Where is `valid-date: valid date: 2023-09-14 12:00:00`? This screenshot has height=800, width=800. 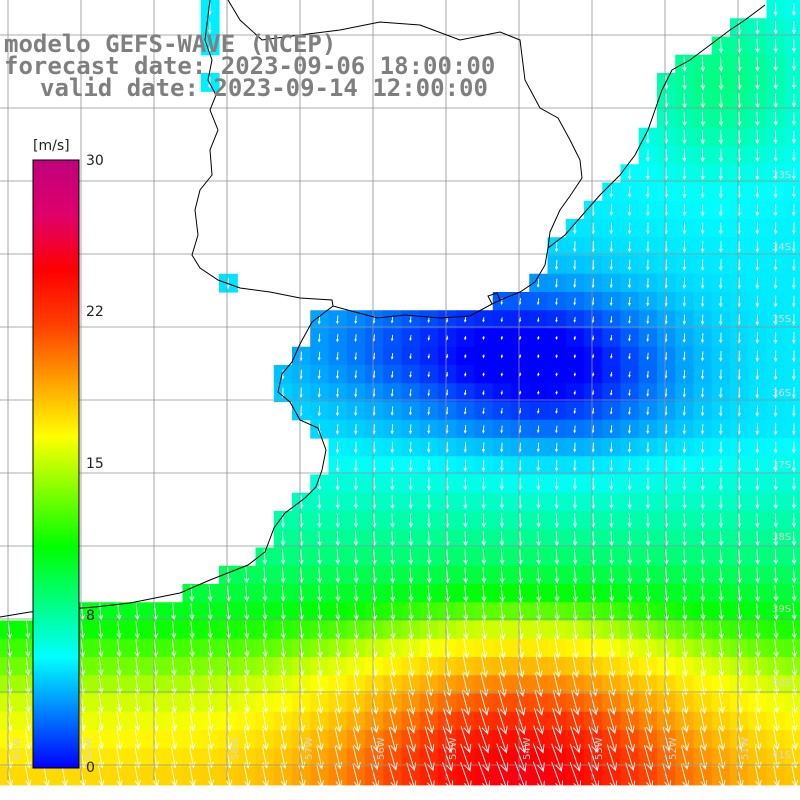 valid-date: valid date: 2023-09-14 12:00:00 is located at coordinates (264, 88).